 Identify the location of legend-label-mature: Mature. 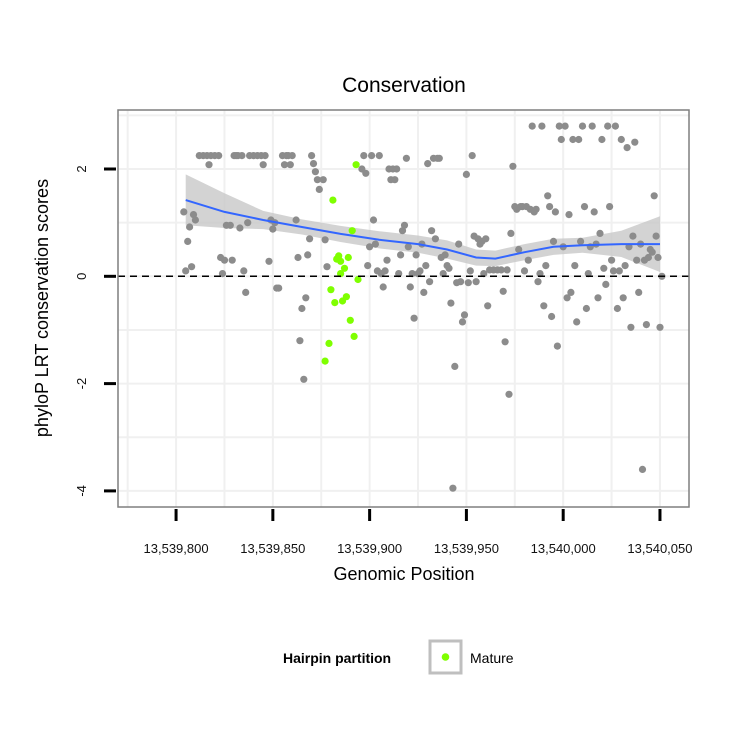
(492, 658).